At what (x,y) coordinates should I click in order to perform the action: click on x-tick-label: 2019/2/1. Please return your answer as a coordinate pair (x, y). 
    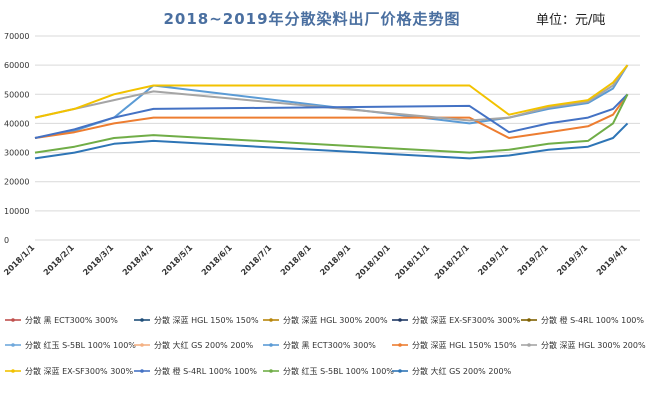
    Looking at the image, I should click on (533, 260).